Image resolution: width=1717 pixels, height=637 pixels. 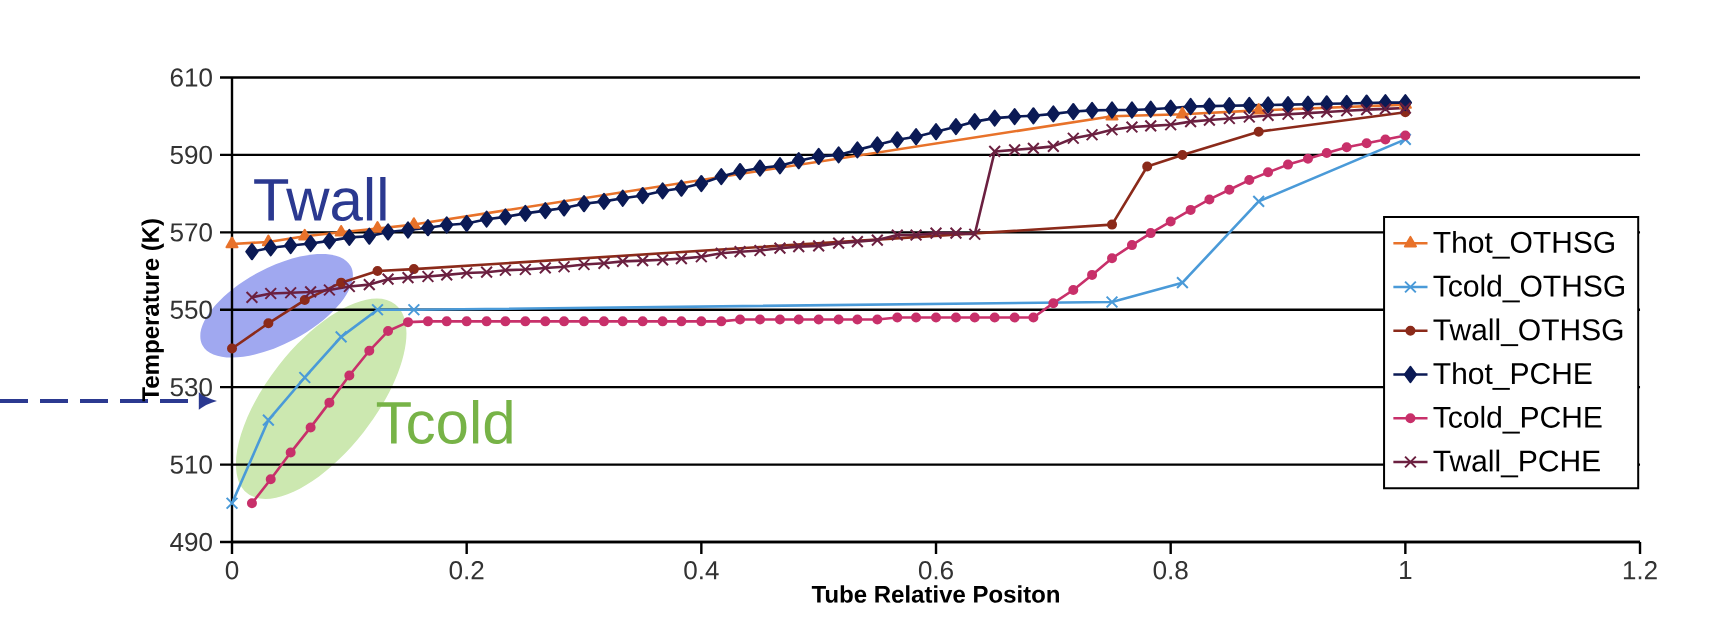 I want to click on legend-label: Thot_OTHSG, so click(x=1523, y=244).